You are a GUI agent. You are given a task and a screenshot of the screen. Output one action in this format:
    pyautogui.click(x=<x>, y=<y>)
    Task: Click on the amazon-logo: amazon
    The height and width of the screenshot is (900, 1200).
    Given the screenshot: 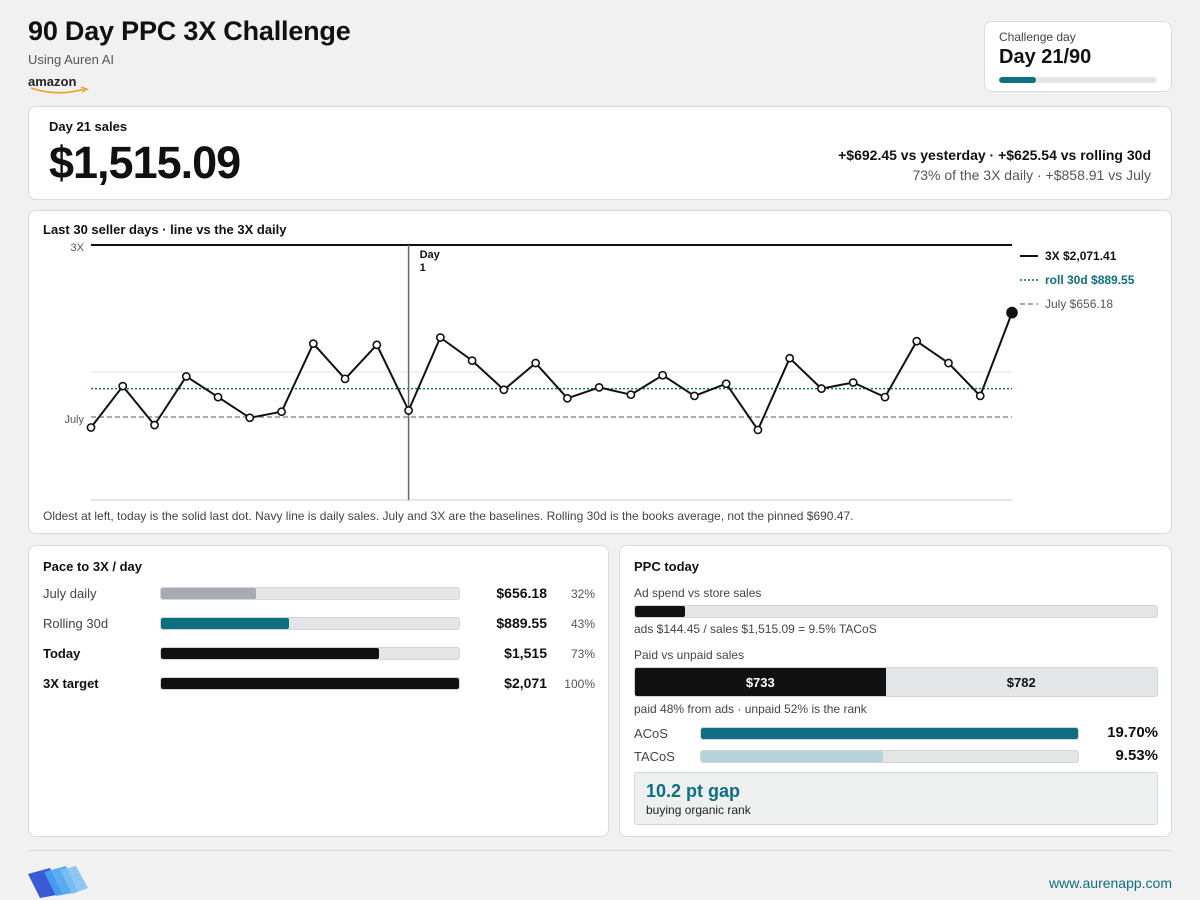 What is the action you would take?
    pyautogui.click(x=52, y=81)
    